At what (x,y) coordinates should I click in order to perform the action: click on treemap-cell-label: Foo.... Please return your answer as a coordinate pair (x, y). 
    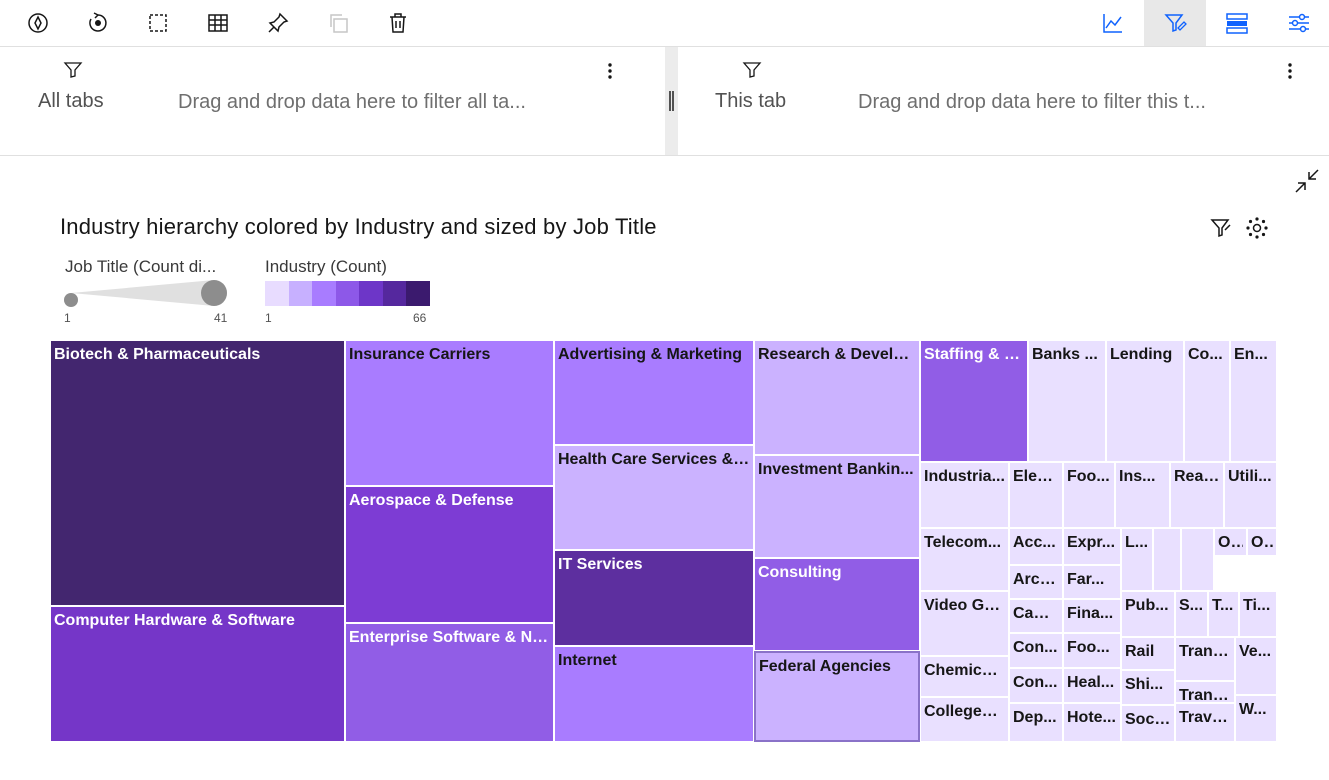
    Looking at the image, I should click on (1088, 476).